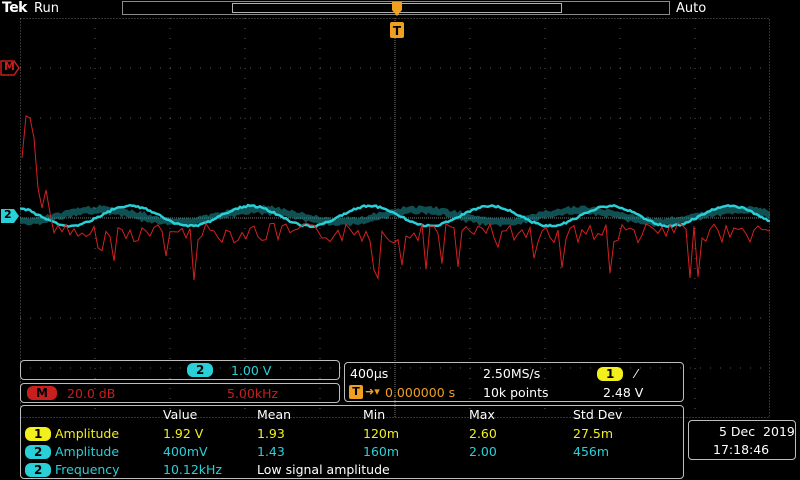  Describe the element at coordinates (14, 8) in the screenshot. I see `tek-logo: Tek` at that location.